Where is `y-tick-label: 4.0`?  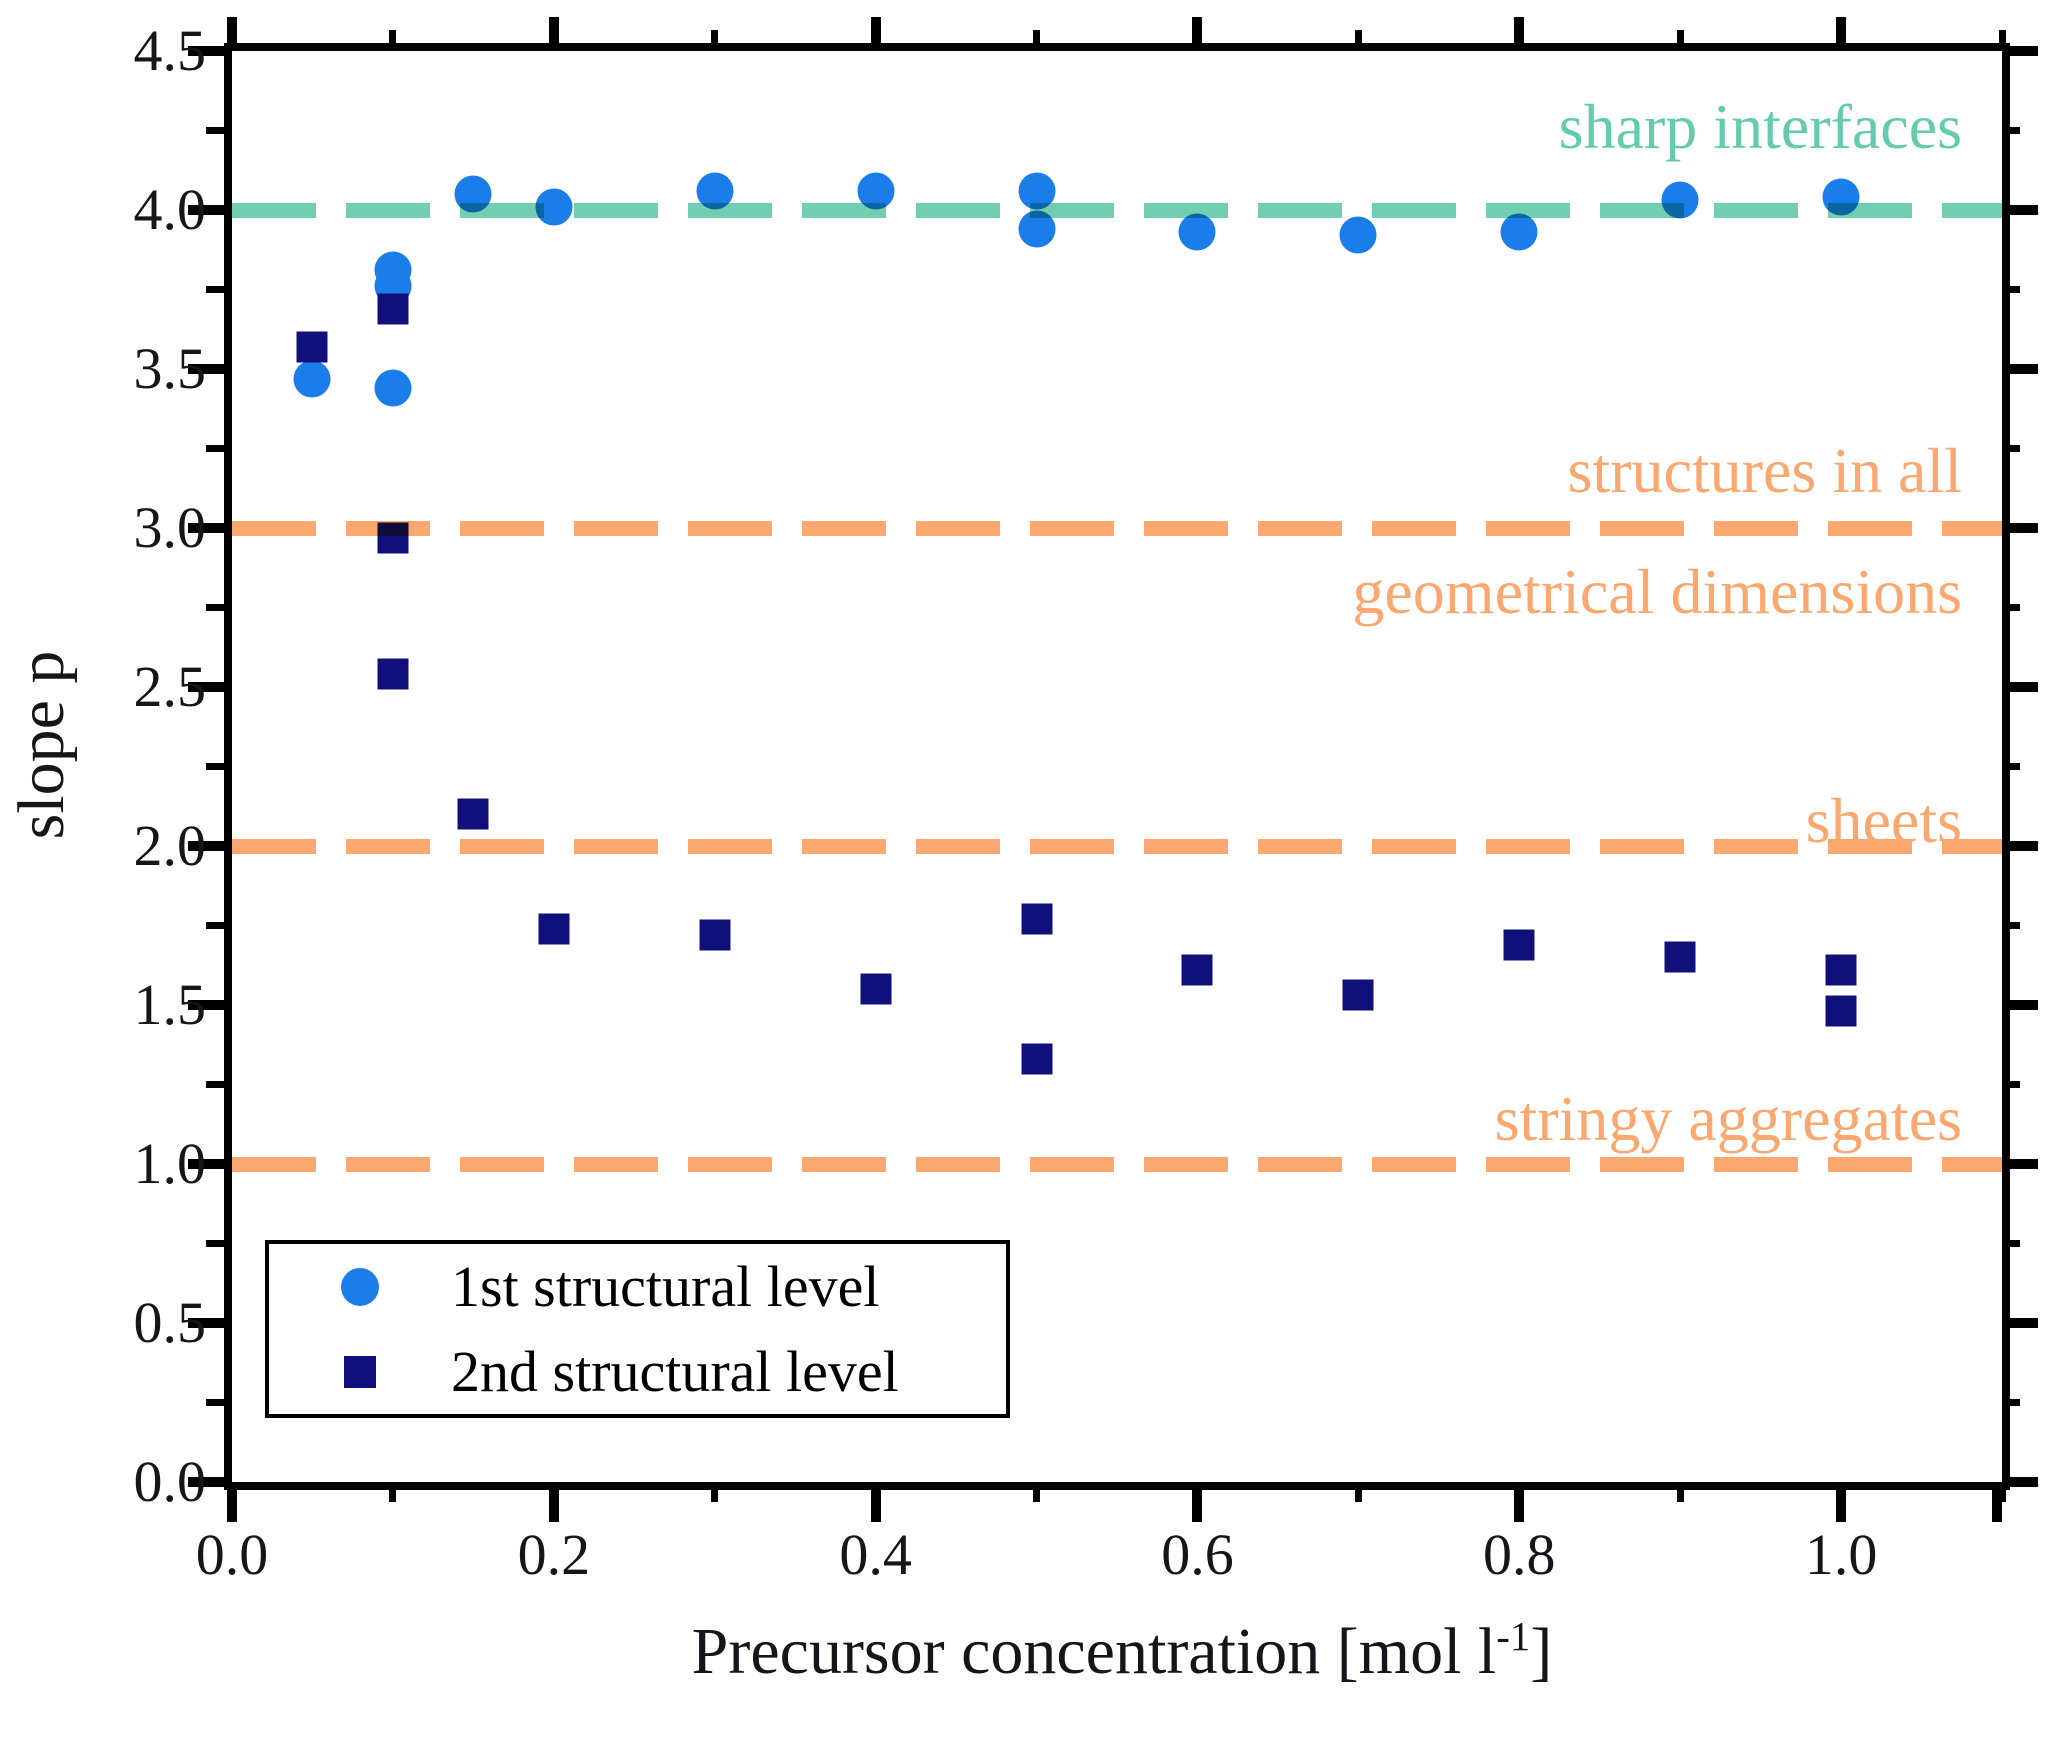
y-tick-label: 4.0 is located at coordinates (170, 209).